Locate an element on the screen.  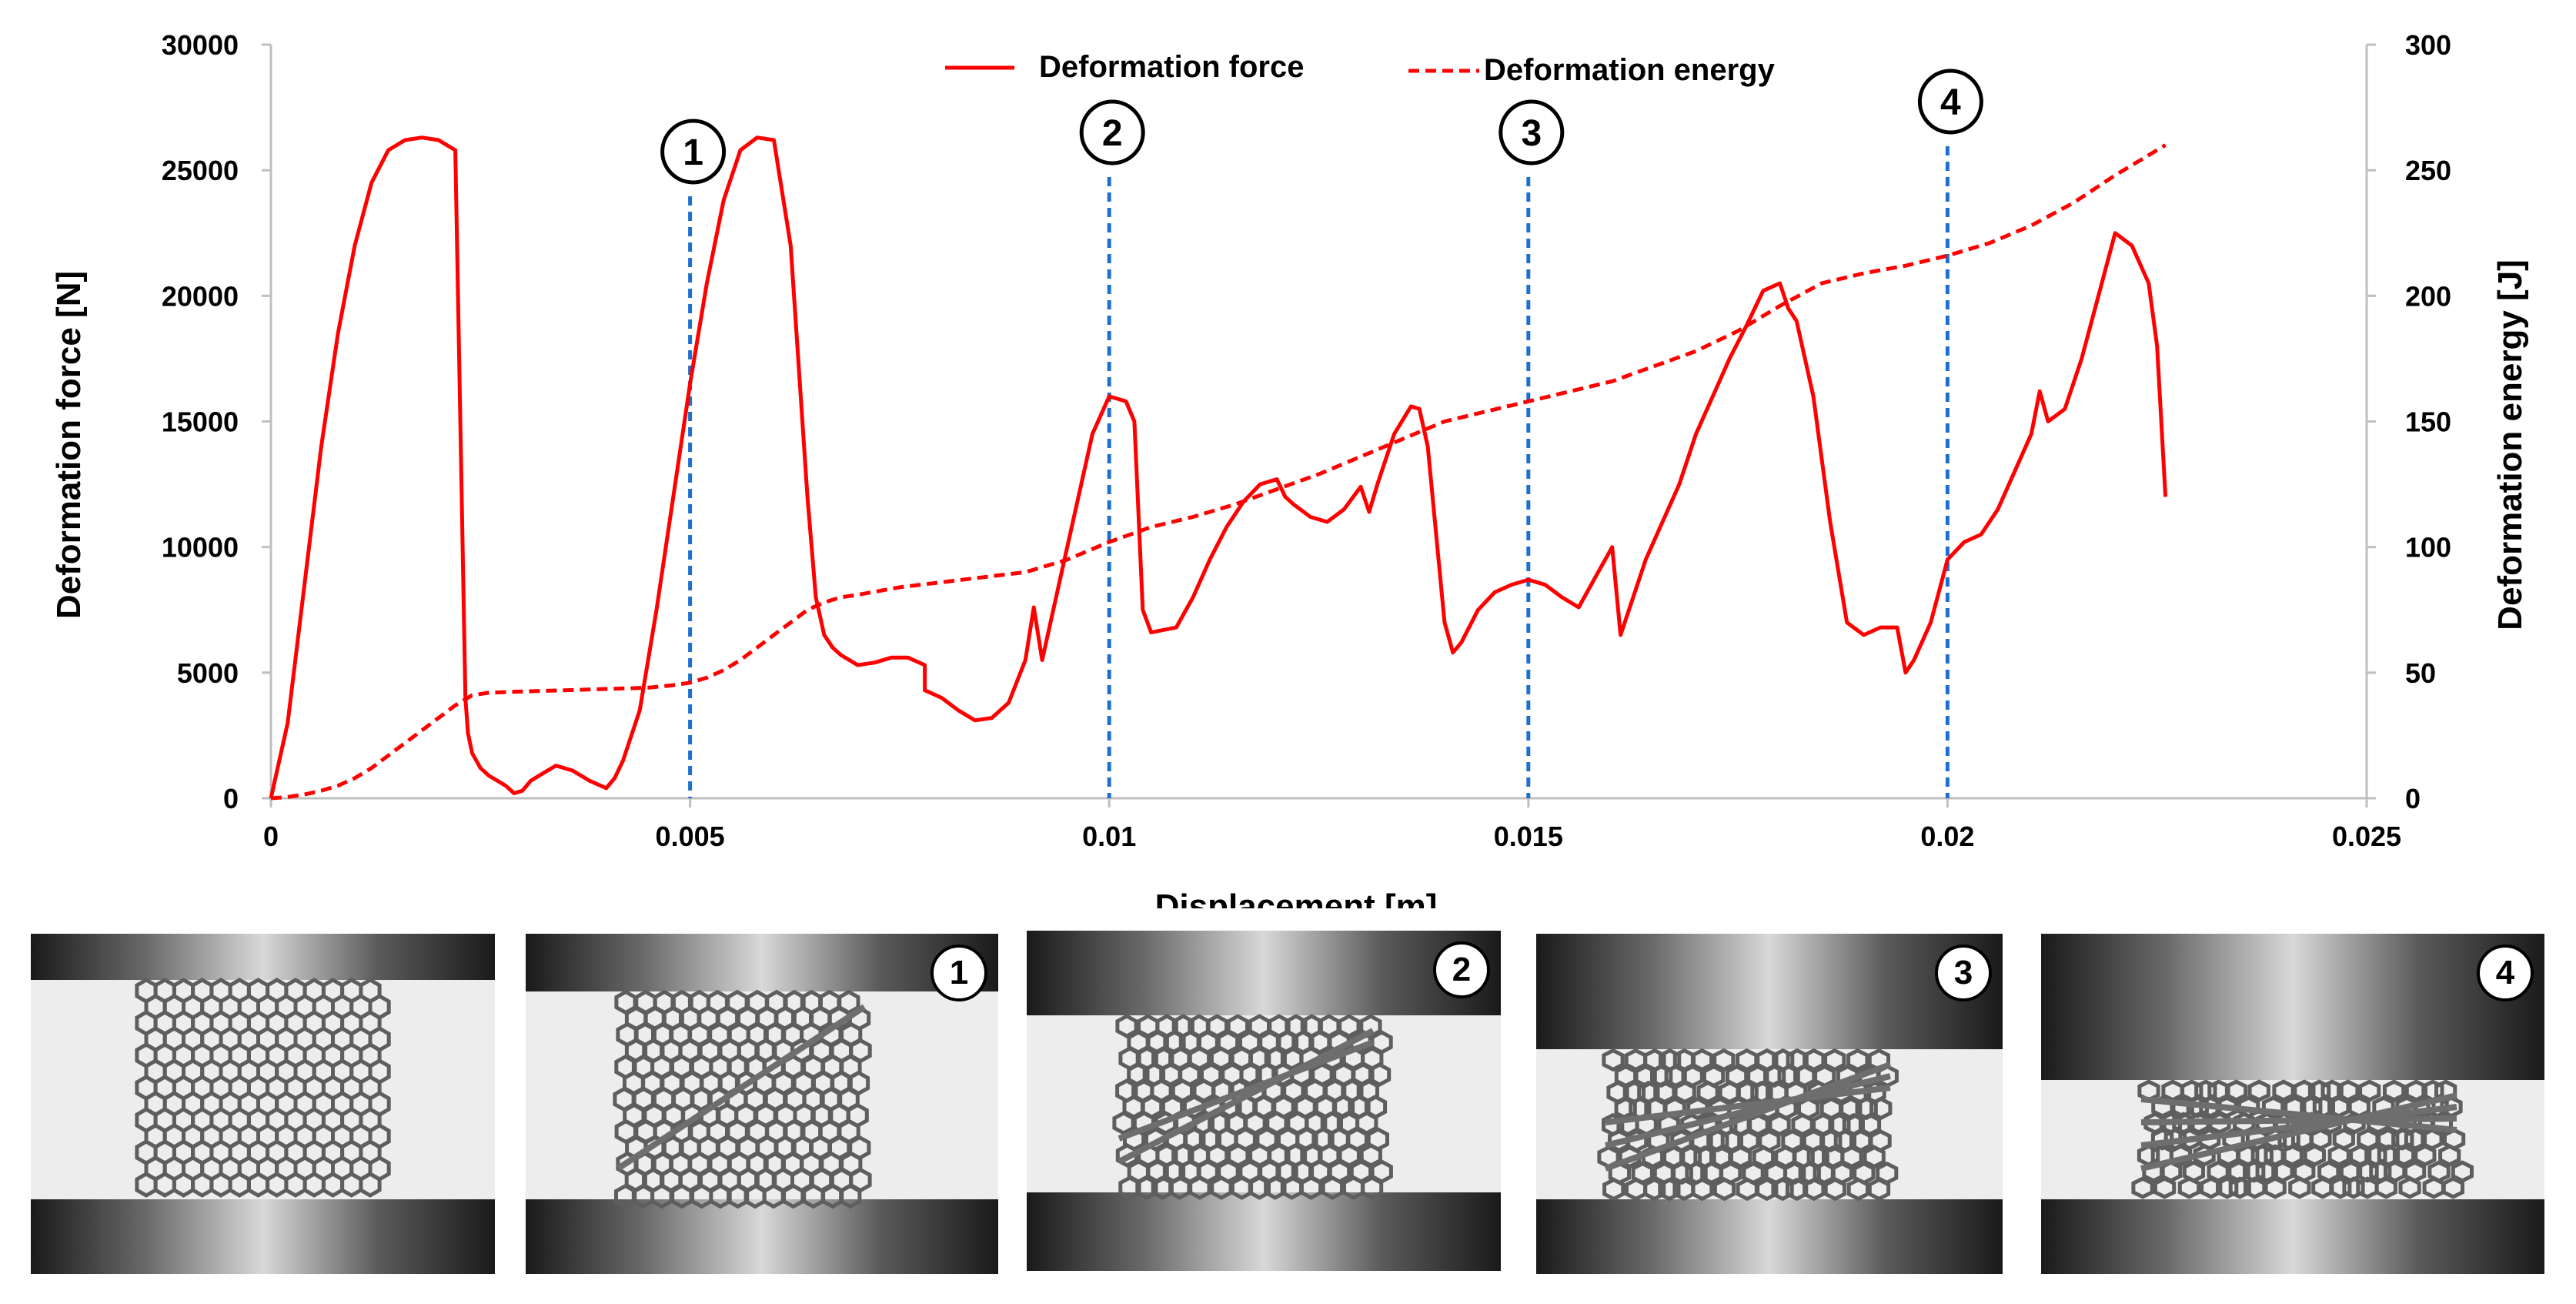
legend-energy-label: Deformation energy is located at coordinates (1630, 70).